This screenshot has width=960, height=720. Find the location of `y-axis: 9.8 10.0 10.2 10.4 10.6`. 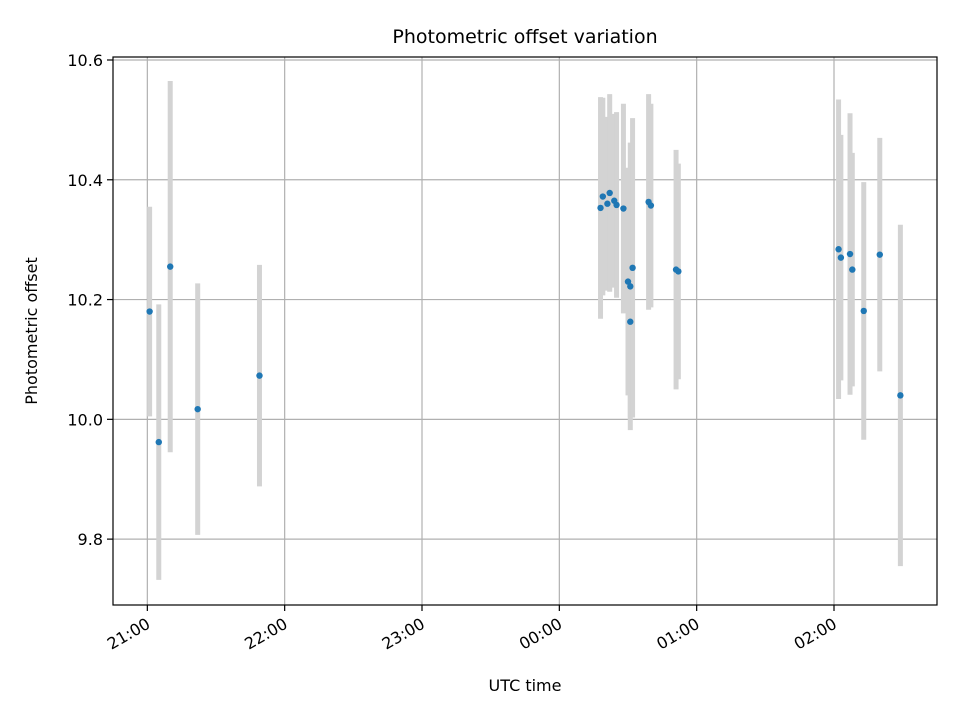

y-axis: 9.8 10.0 10.2 10.4 10.6 is located at coordinates (90, 300).